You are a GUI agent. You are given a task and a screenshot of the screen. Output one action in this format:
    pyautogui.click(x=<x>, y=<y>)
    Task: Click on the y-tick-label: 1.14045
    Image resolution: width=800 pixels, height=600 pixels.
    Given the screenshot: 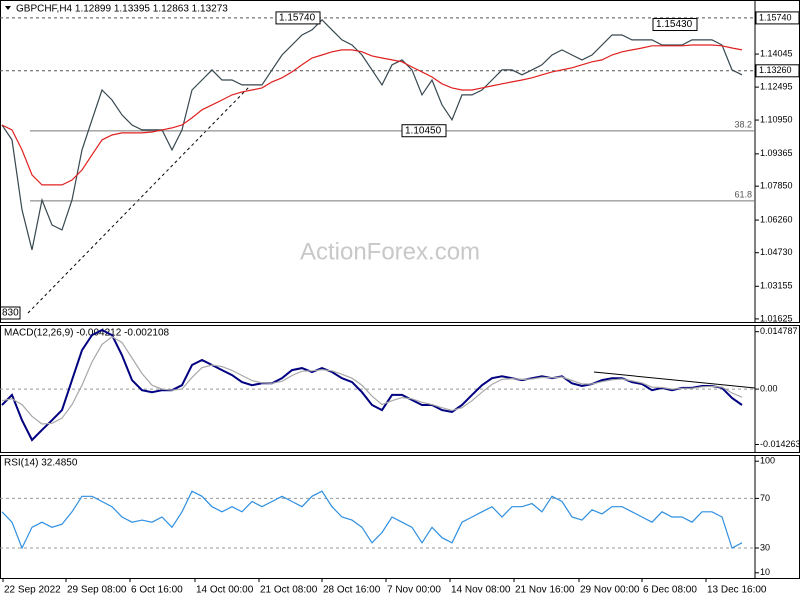 What is the action you would take?
    pyautogui.click(x=776, y=53)
    